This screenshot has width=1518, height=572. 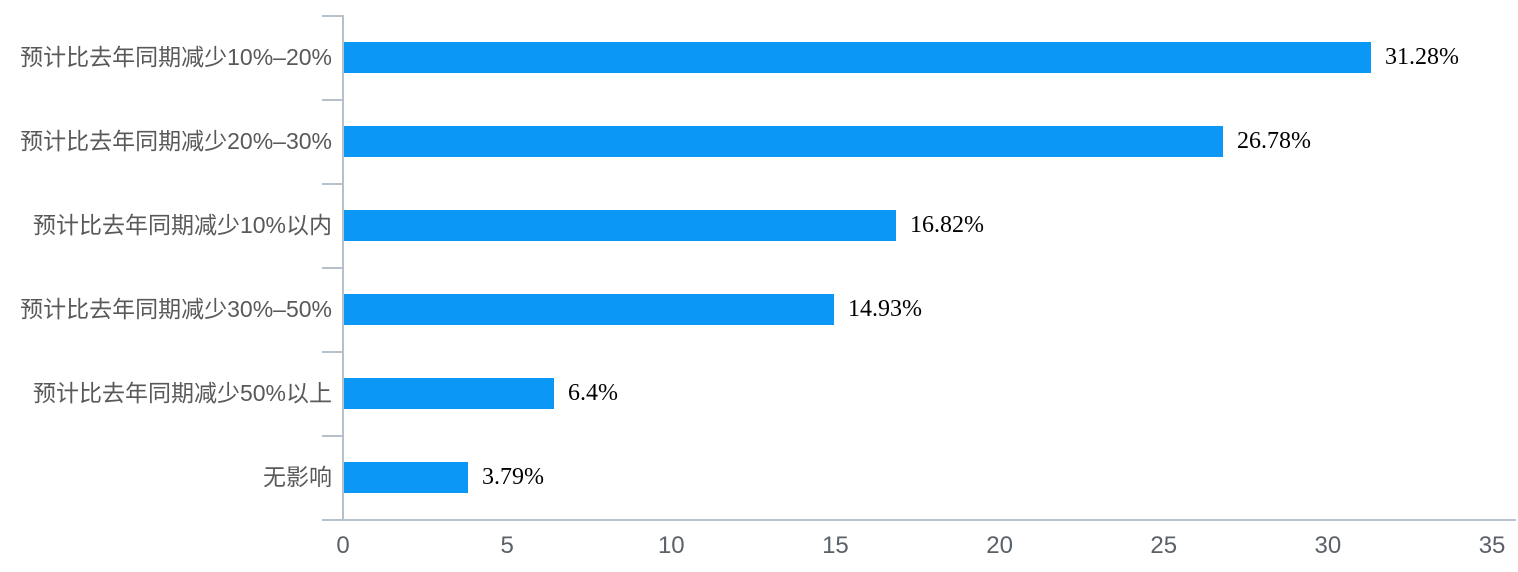 I want to click on x-axis-tick-label: 0, so click(x=343, y=545).